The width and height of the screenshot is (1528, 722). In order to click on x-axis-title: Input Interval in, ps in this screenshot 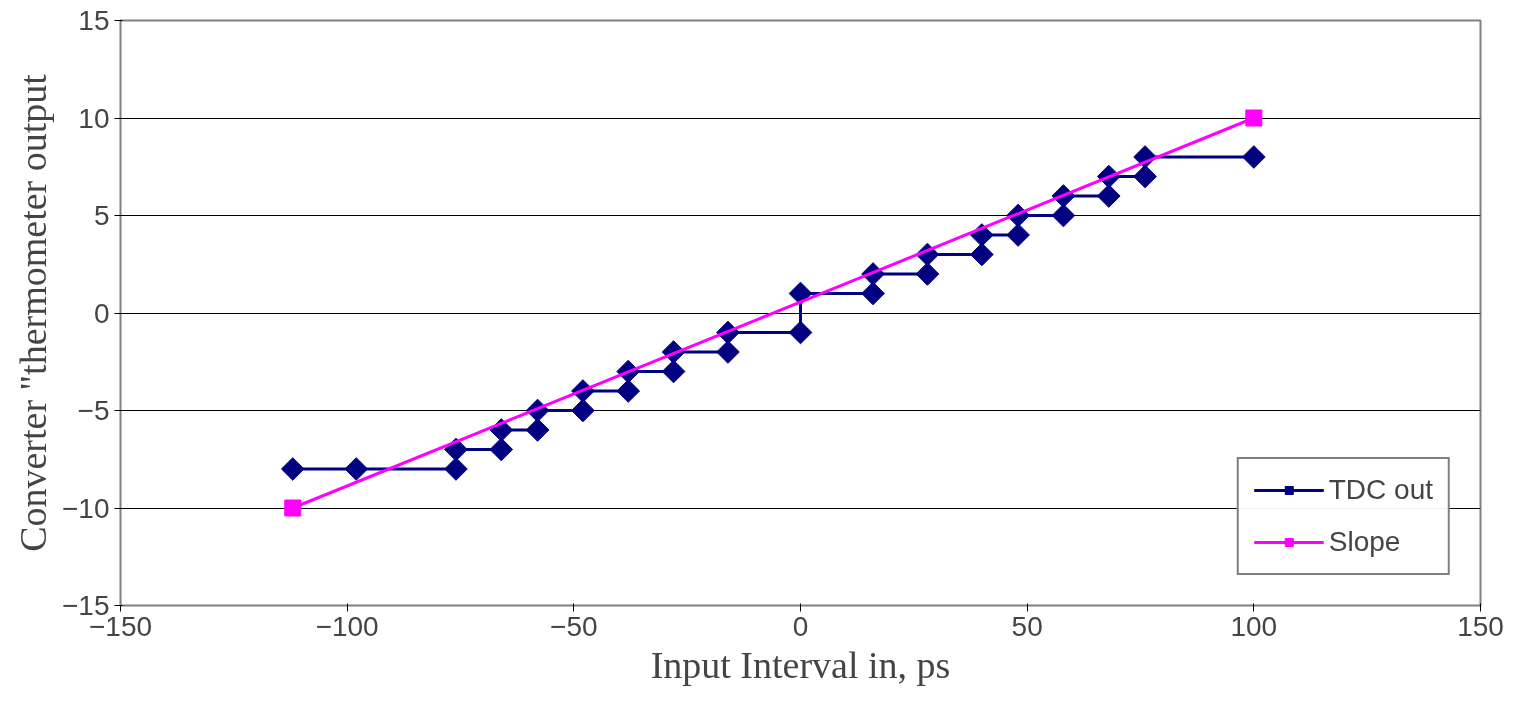, I will do `click(800, 664)`.